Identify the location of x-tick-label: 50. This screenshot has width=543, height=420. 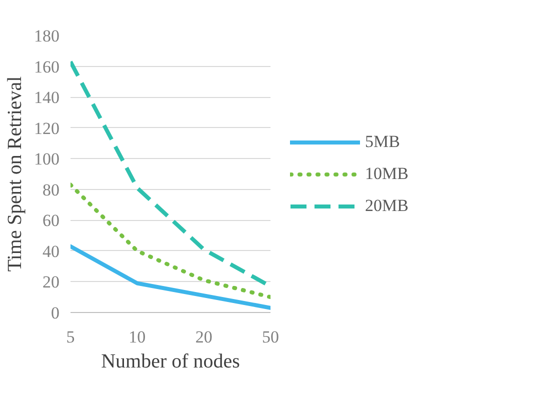
(270, 337).